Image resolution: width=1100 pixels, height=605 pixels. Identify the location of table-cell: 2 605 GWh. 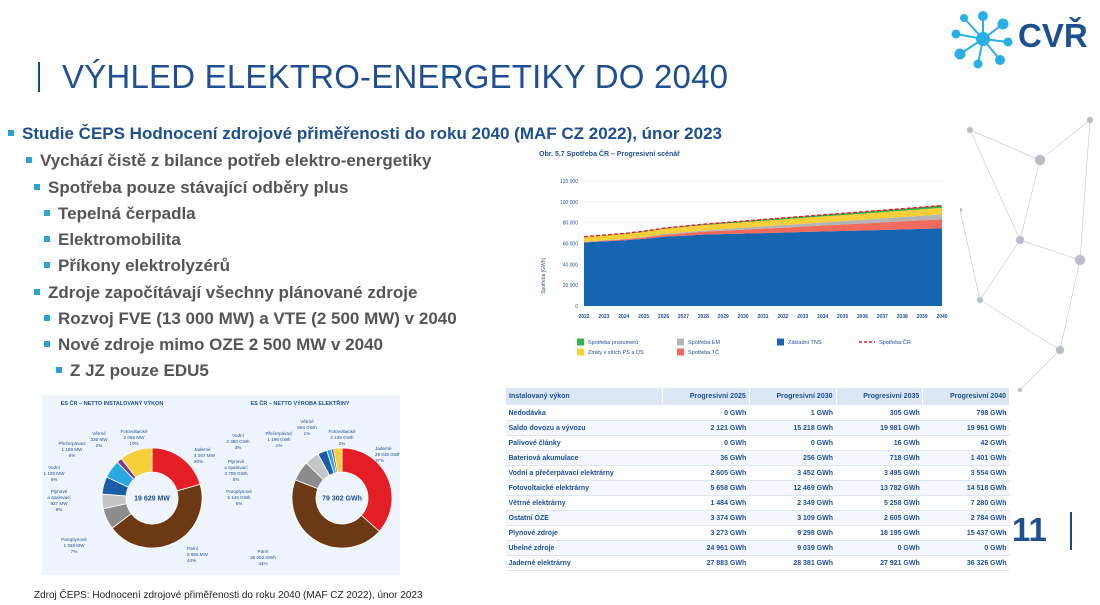
(879, 518).